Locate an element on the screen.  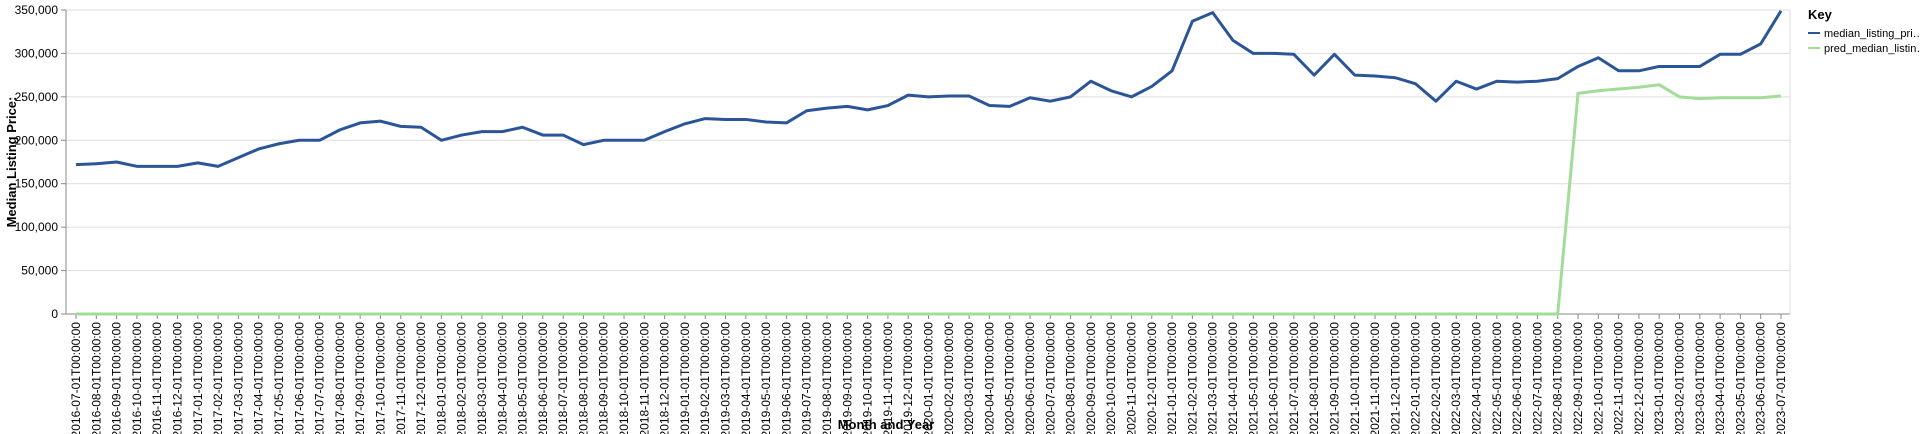
x-tick-label: 2018-09-01T00:00:00 is located at coordinates (604, 378).